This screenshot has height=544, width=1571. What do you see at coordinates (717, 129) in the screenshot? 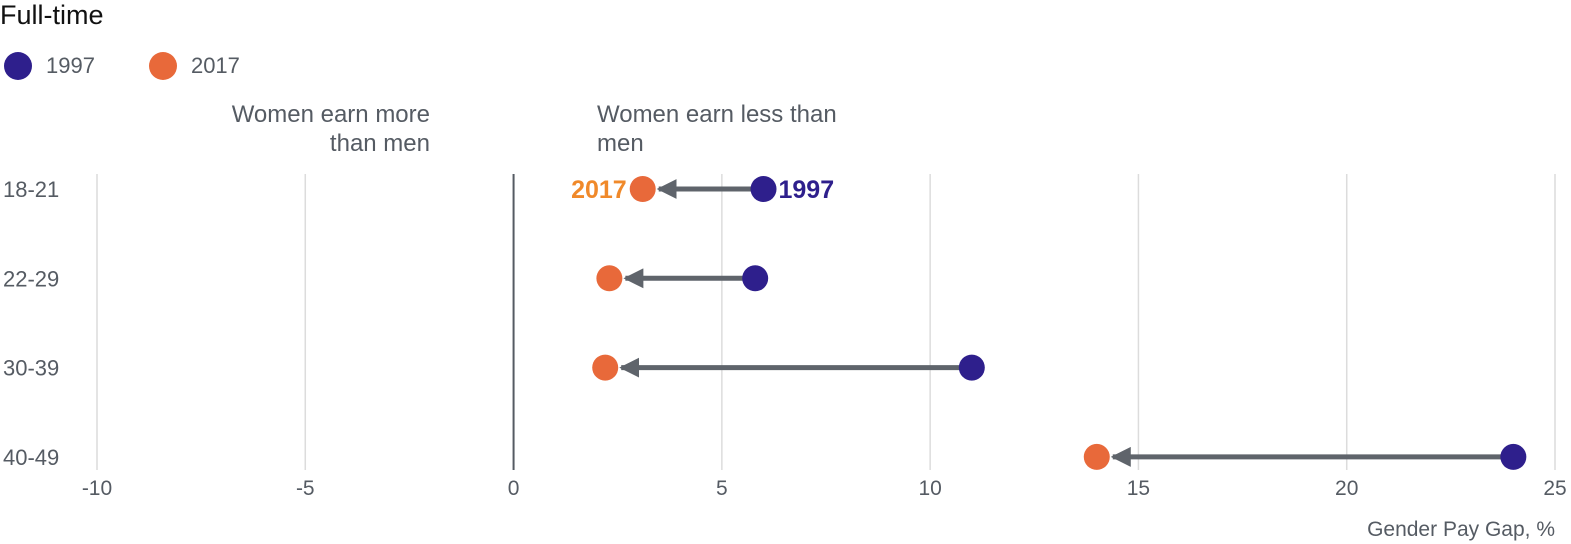
I see `region-label-women-earn-less: Women earn less than men` at bounding box center [717, 129].